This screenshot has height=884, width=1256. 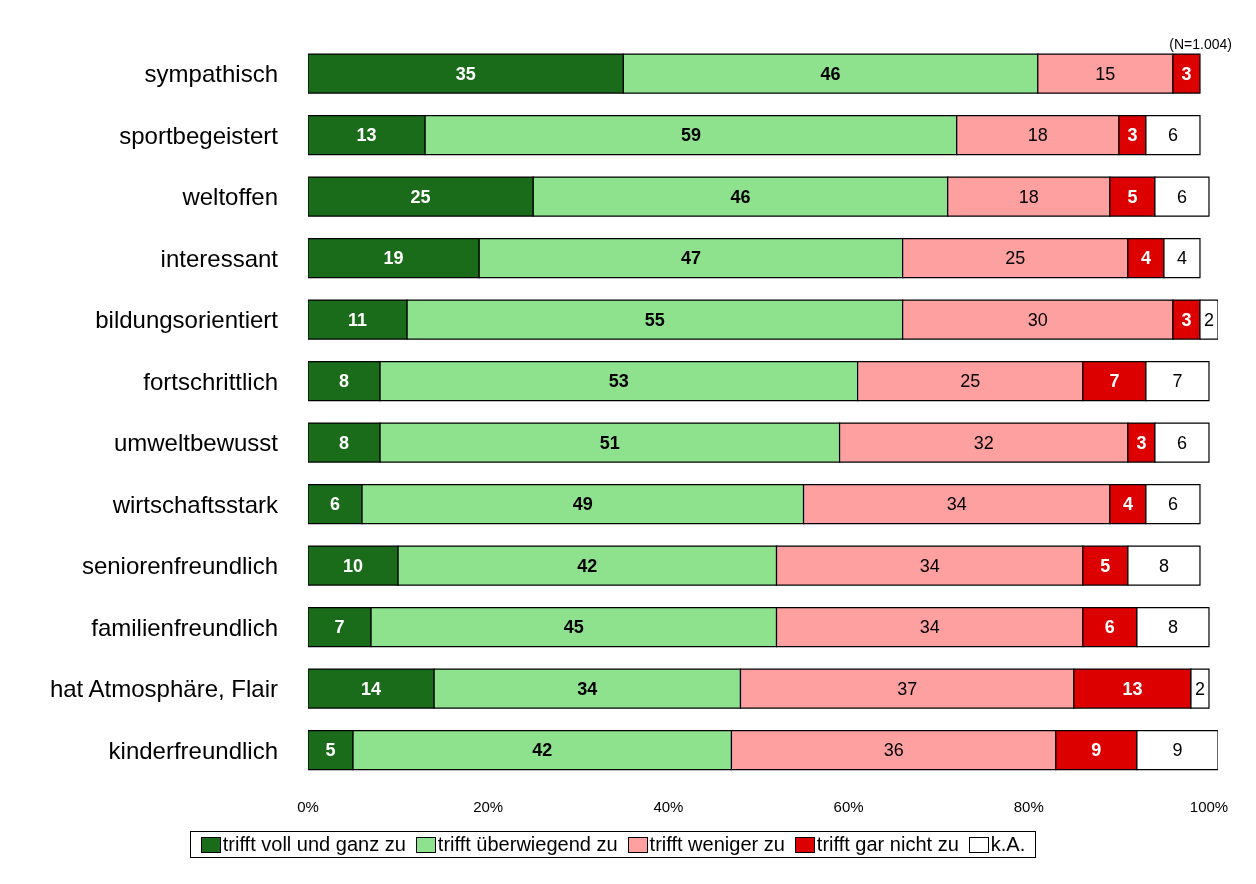 I want to click on x-tick-label: 80%, so click(x=1028, y=806).